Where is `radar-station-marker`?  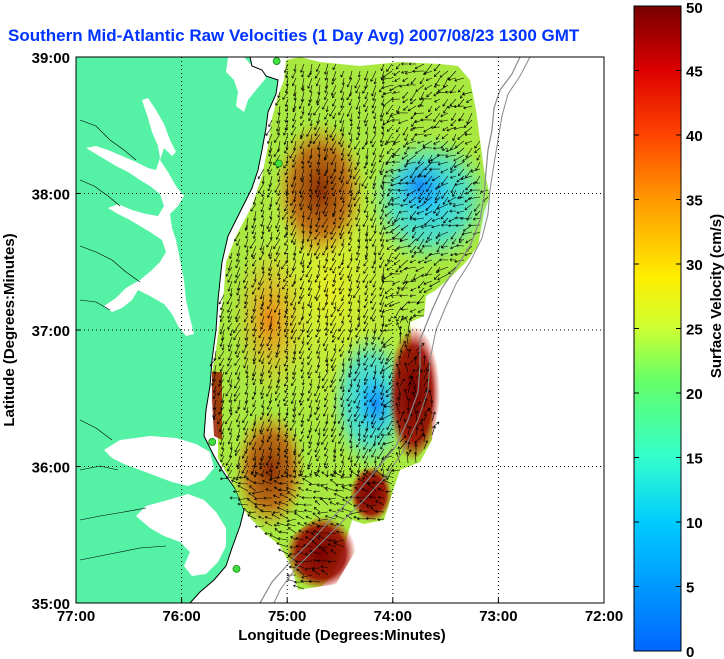 radar-station-marker is located at coordinates (276, 61).